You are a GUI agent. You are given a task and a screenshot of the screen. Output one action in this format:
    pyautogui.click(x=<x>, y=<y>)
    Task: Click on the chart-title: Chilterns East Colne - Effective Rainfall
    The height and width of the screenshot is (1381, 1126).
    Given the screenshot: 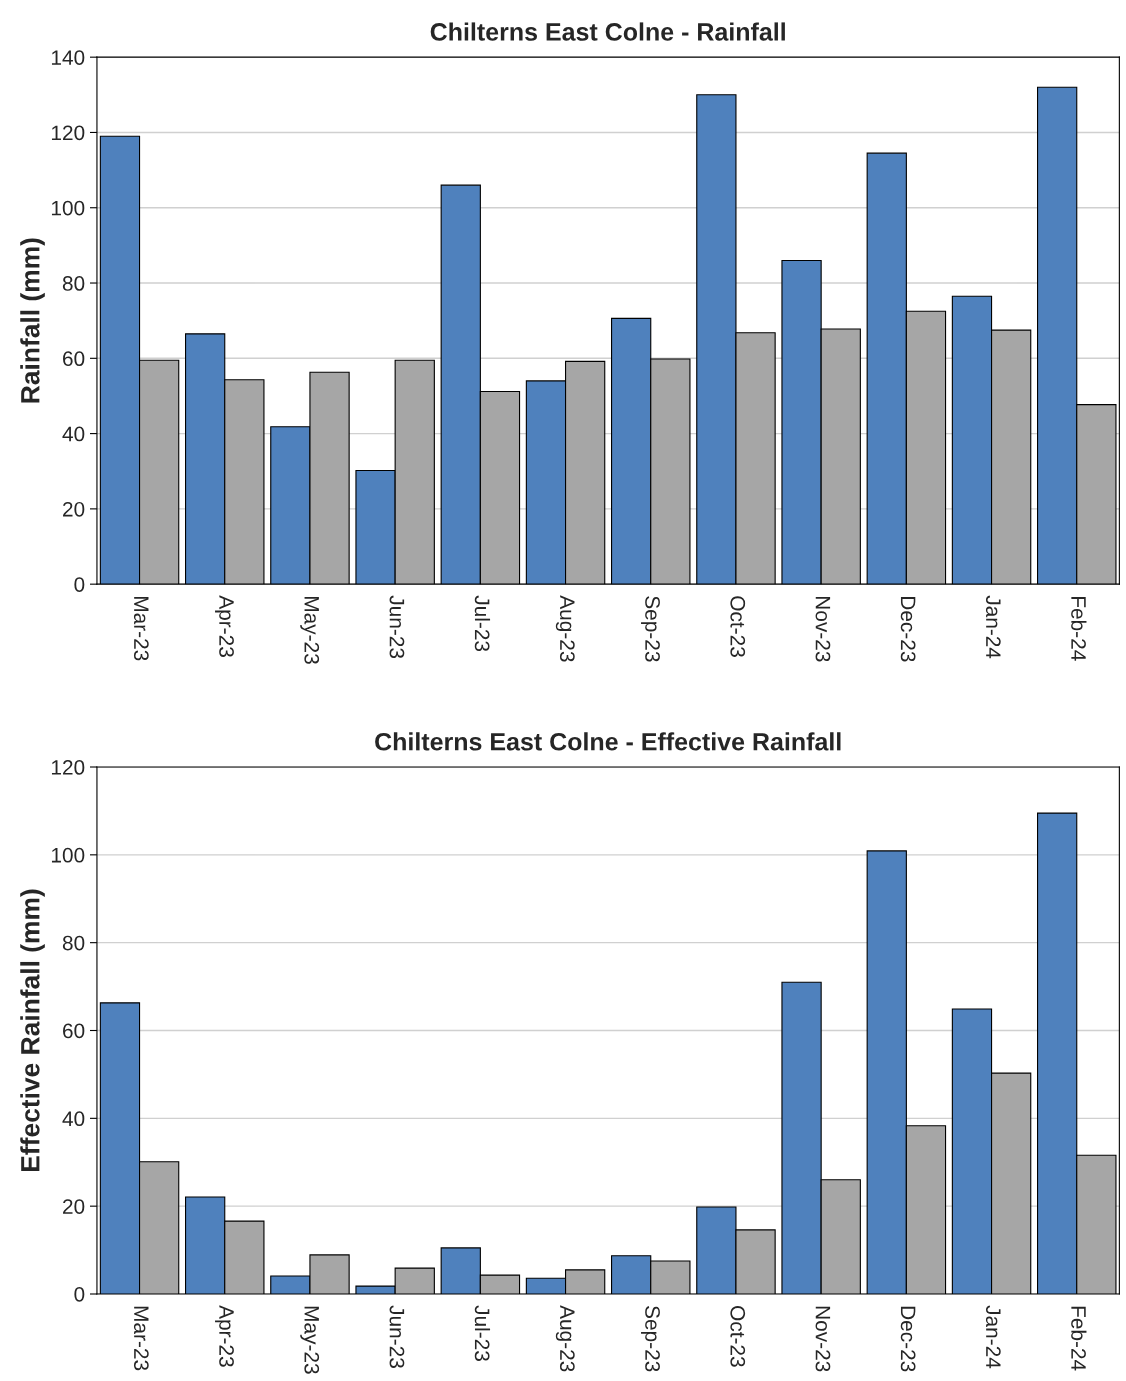 What is the action you would take?
    pyautogui.click(x=608, y=741)
    